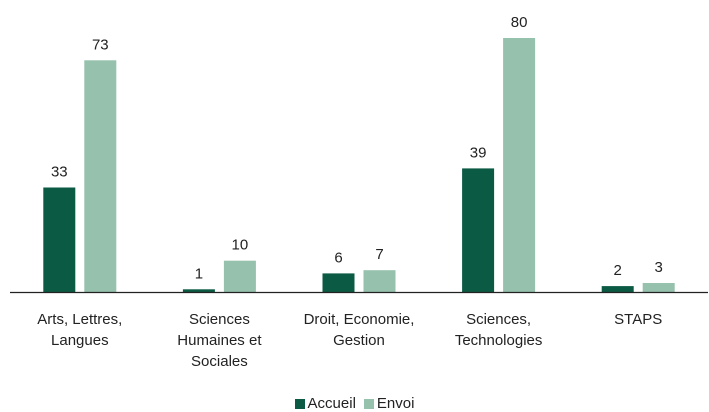 This screenshot has width=709, height=412. Describe the element at coordinates (618, 270) in the screenshot. I see `data-label-accueil-5: 2` at that location.